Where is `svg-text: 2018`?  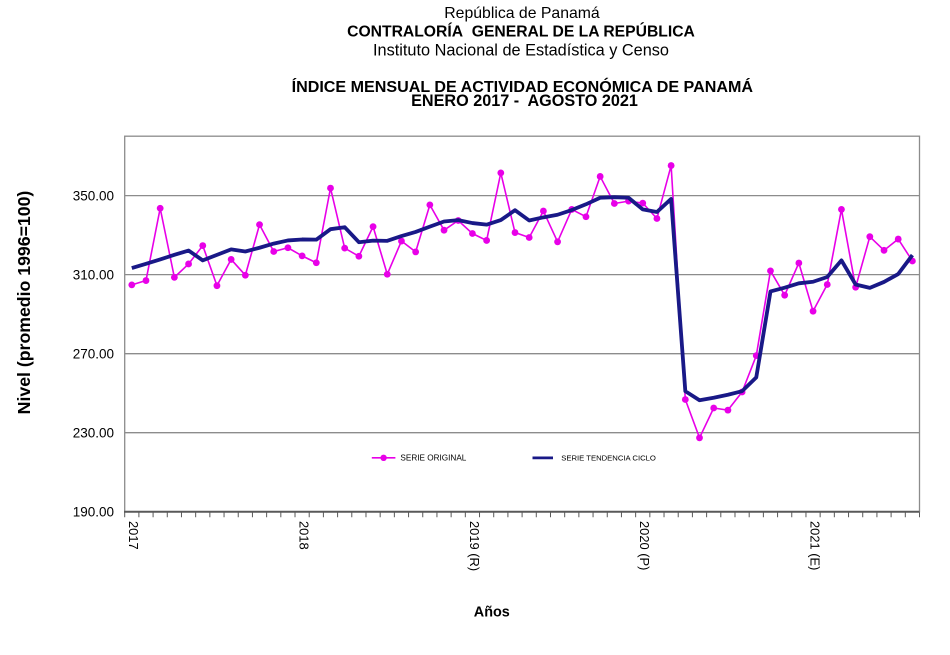 svg-text: 2018 is located at coordinates (304, 535).